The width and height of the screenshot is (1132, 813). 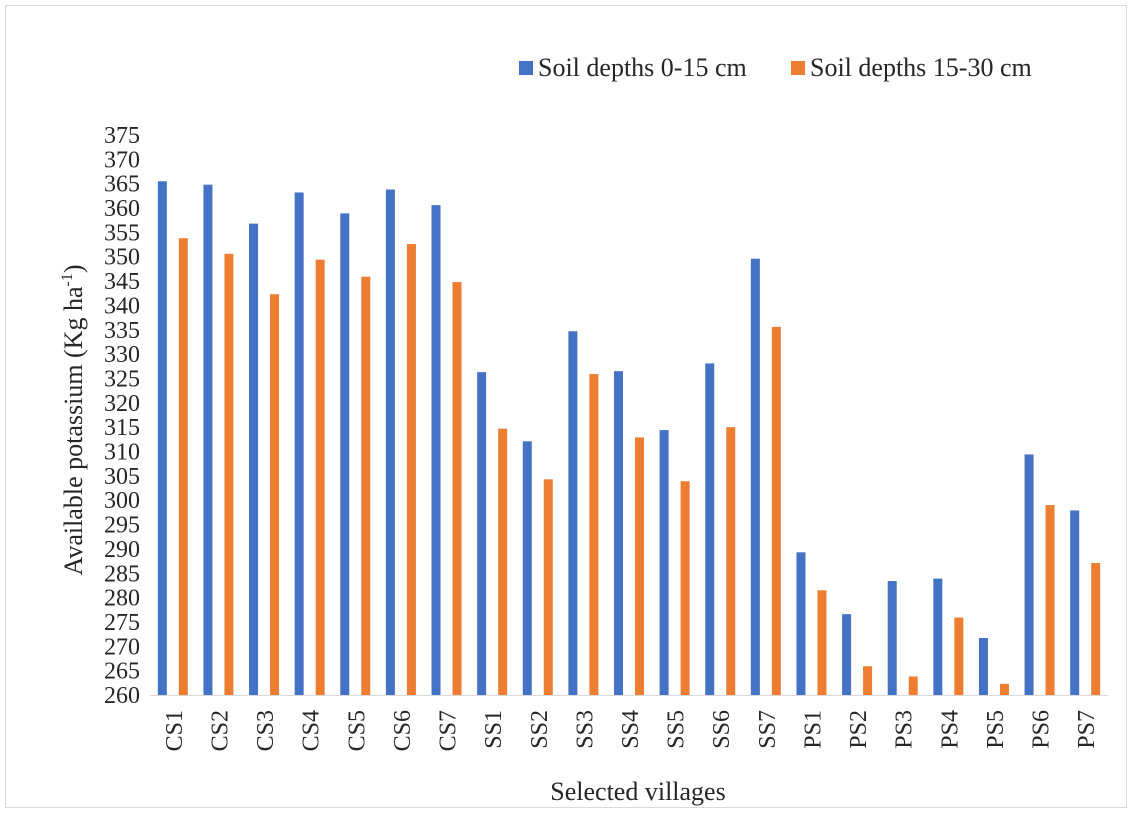 What do you see at coordinates (73, 268) in the screenshot?
I see `y-axis-title-end: )` at bounding box center [73, 268].